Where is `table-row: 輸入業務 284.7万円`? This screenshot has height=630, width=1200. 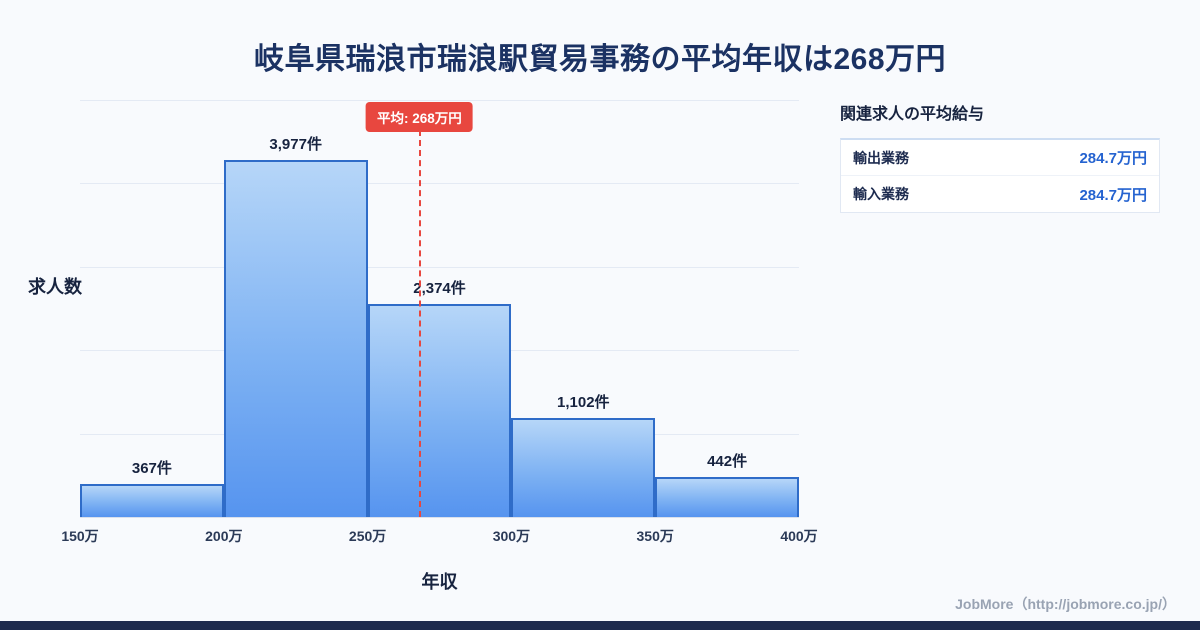
table-row: 輸入業務 284.7万円 is located at coordinates (1000, 194).